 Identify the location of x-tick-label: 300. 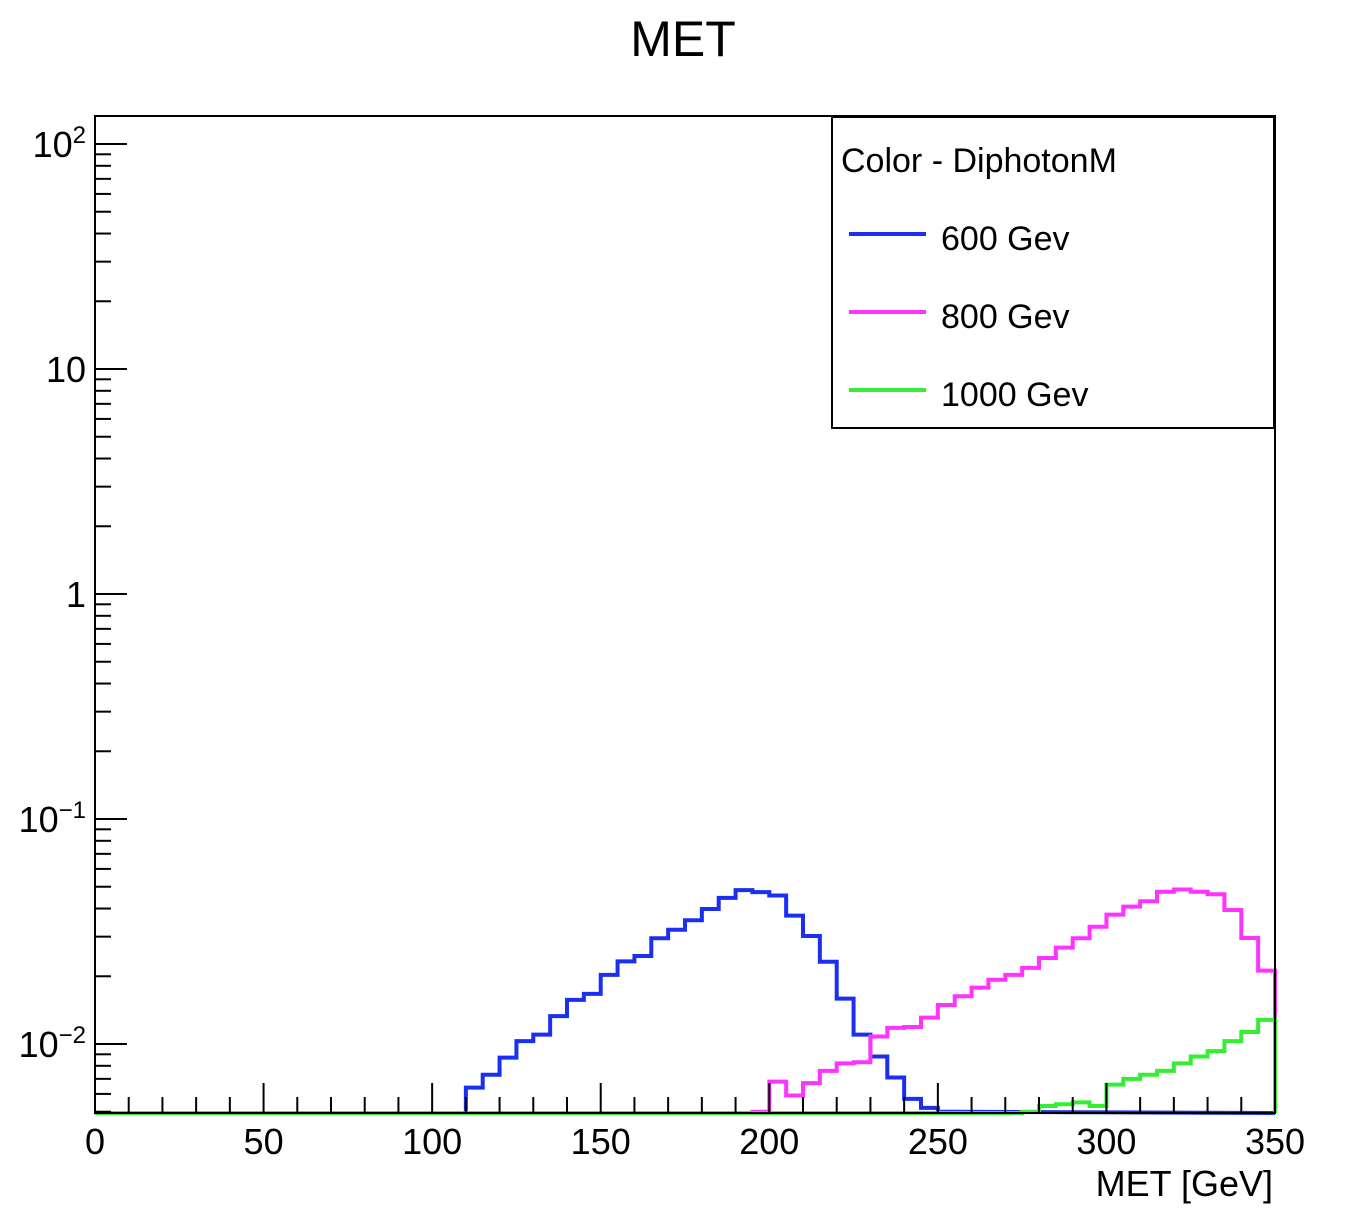
(1106, 1141).